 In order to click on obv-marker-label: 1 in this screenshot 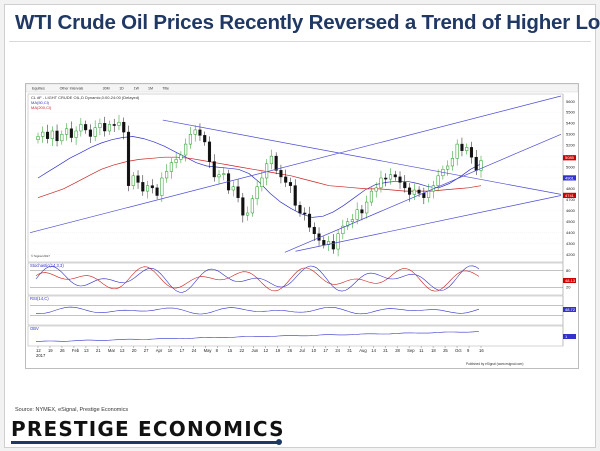, I will do `click(566, 336)`.